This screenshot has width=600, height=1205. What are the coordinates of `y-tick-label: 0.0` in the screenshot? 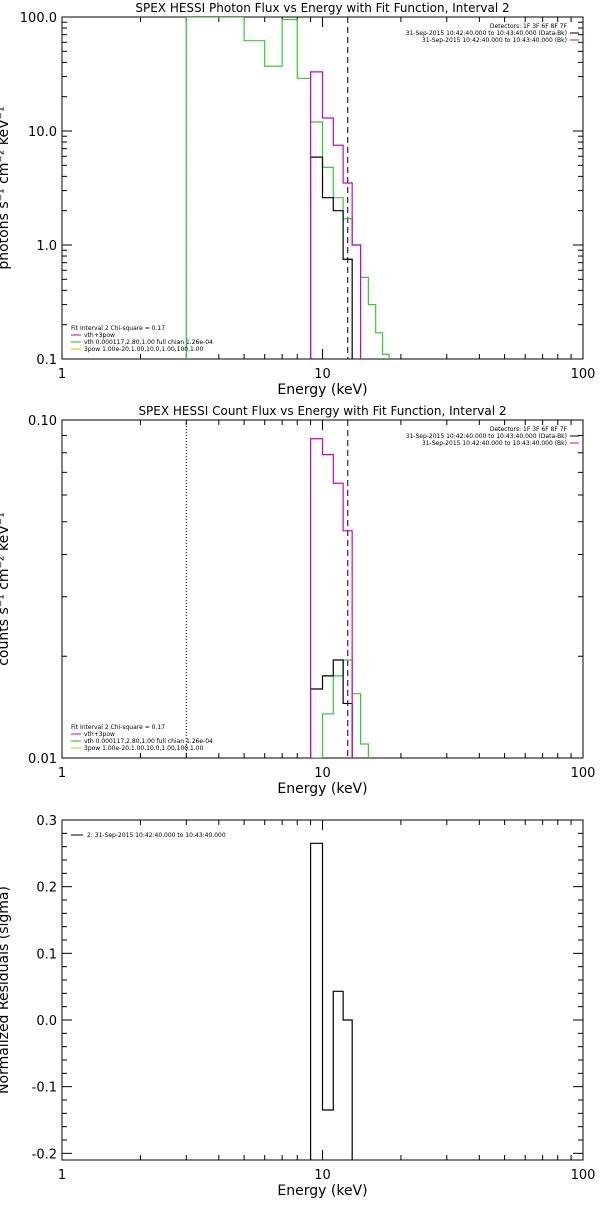 It's located at (46, 1021).